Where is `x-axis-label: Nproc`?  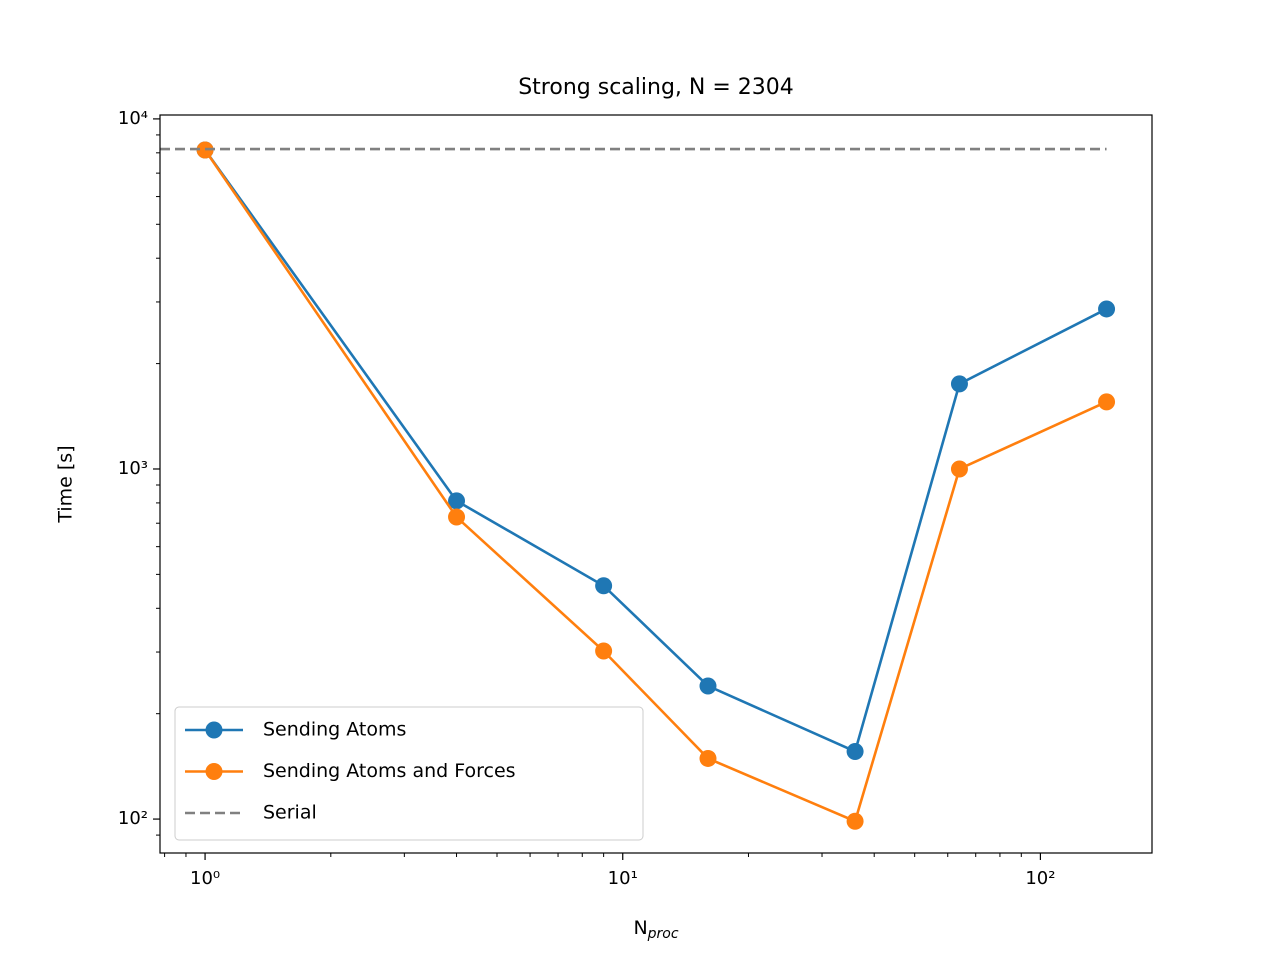 x-axis-label: Nproc is located at coordinates (655, 930).